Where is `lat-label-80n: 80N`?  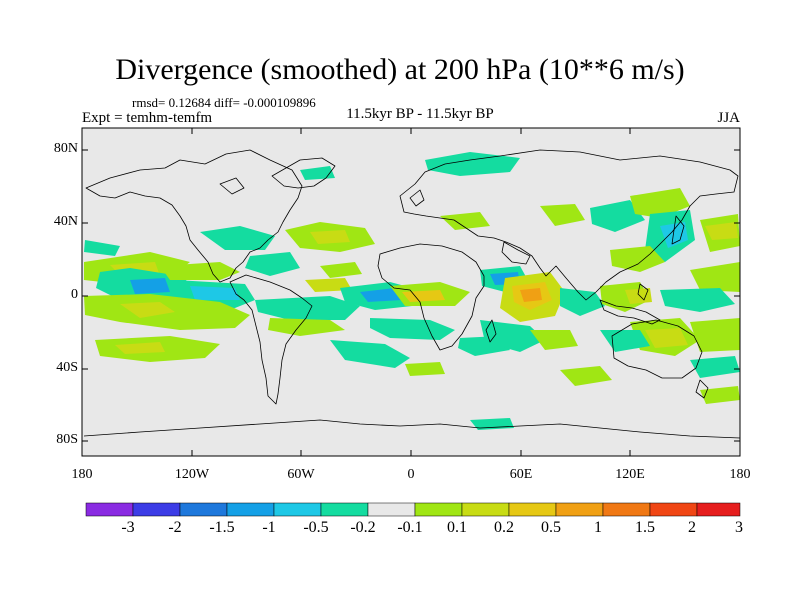 lat-label-80n: 80N is located at coordinates (65, 148).